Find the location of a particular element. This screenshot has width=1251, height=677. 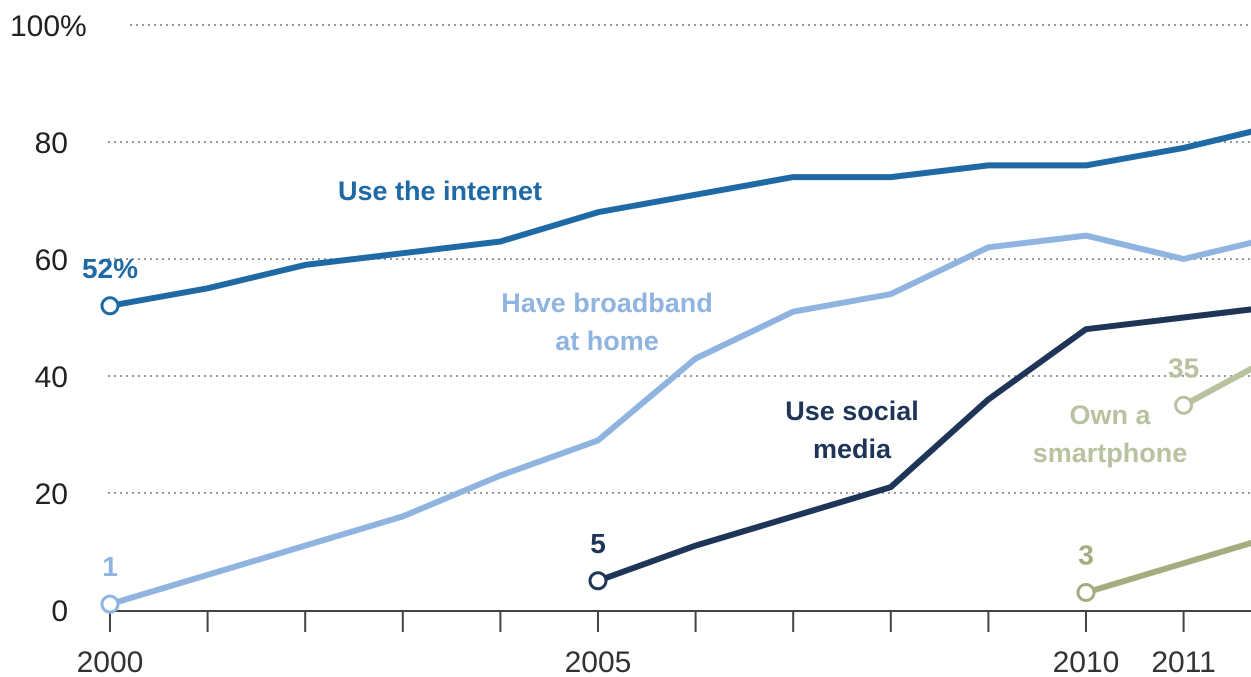

series-line-smartphone-base is located at coordinates (1168, 567).